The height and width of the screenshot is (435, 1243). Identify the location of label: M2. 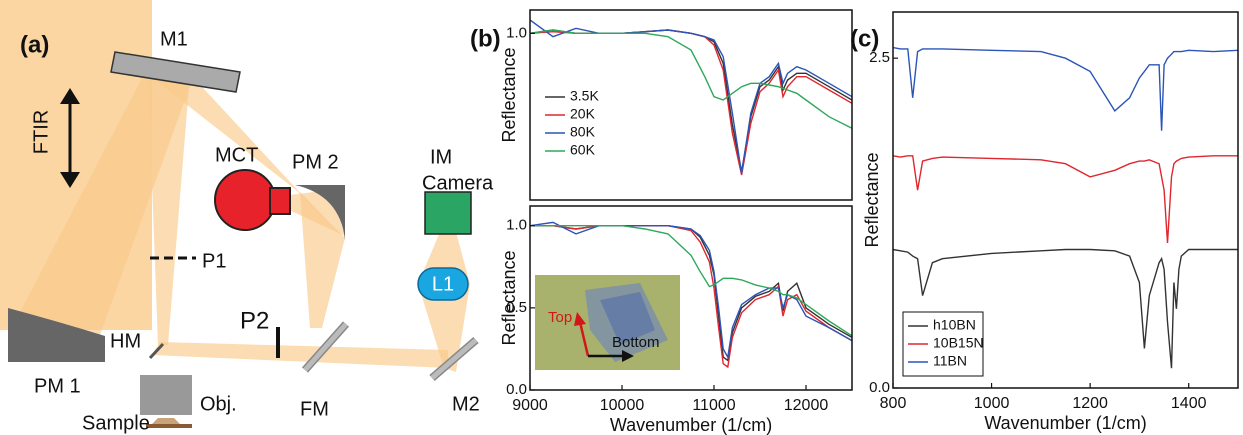
(466, 404).